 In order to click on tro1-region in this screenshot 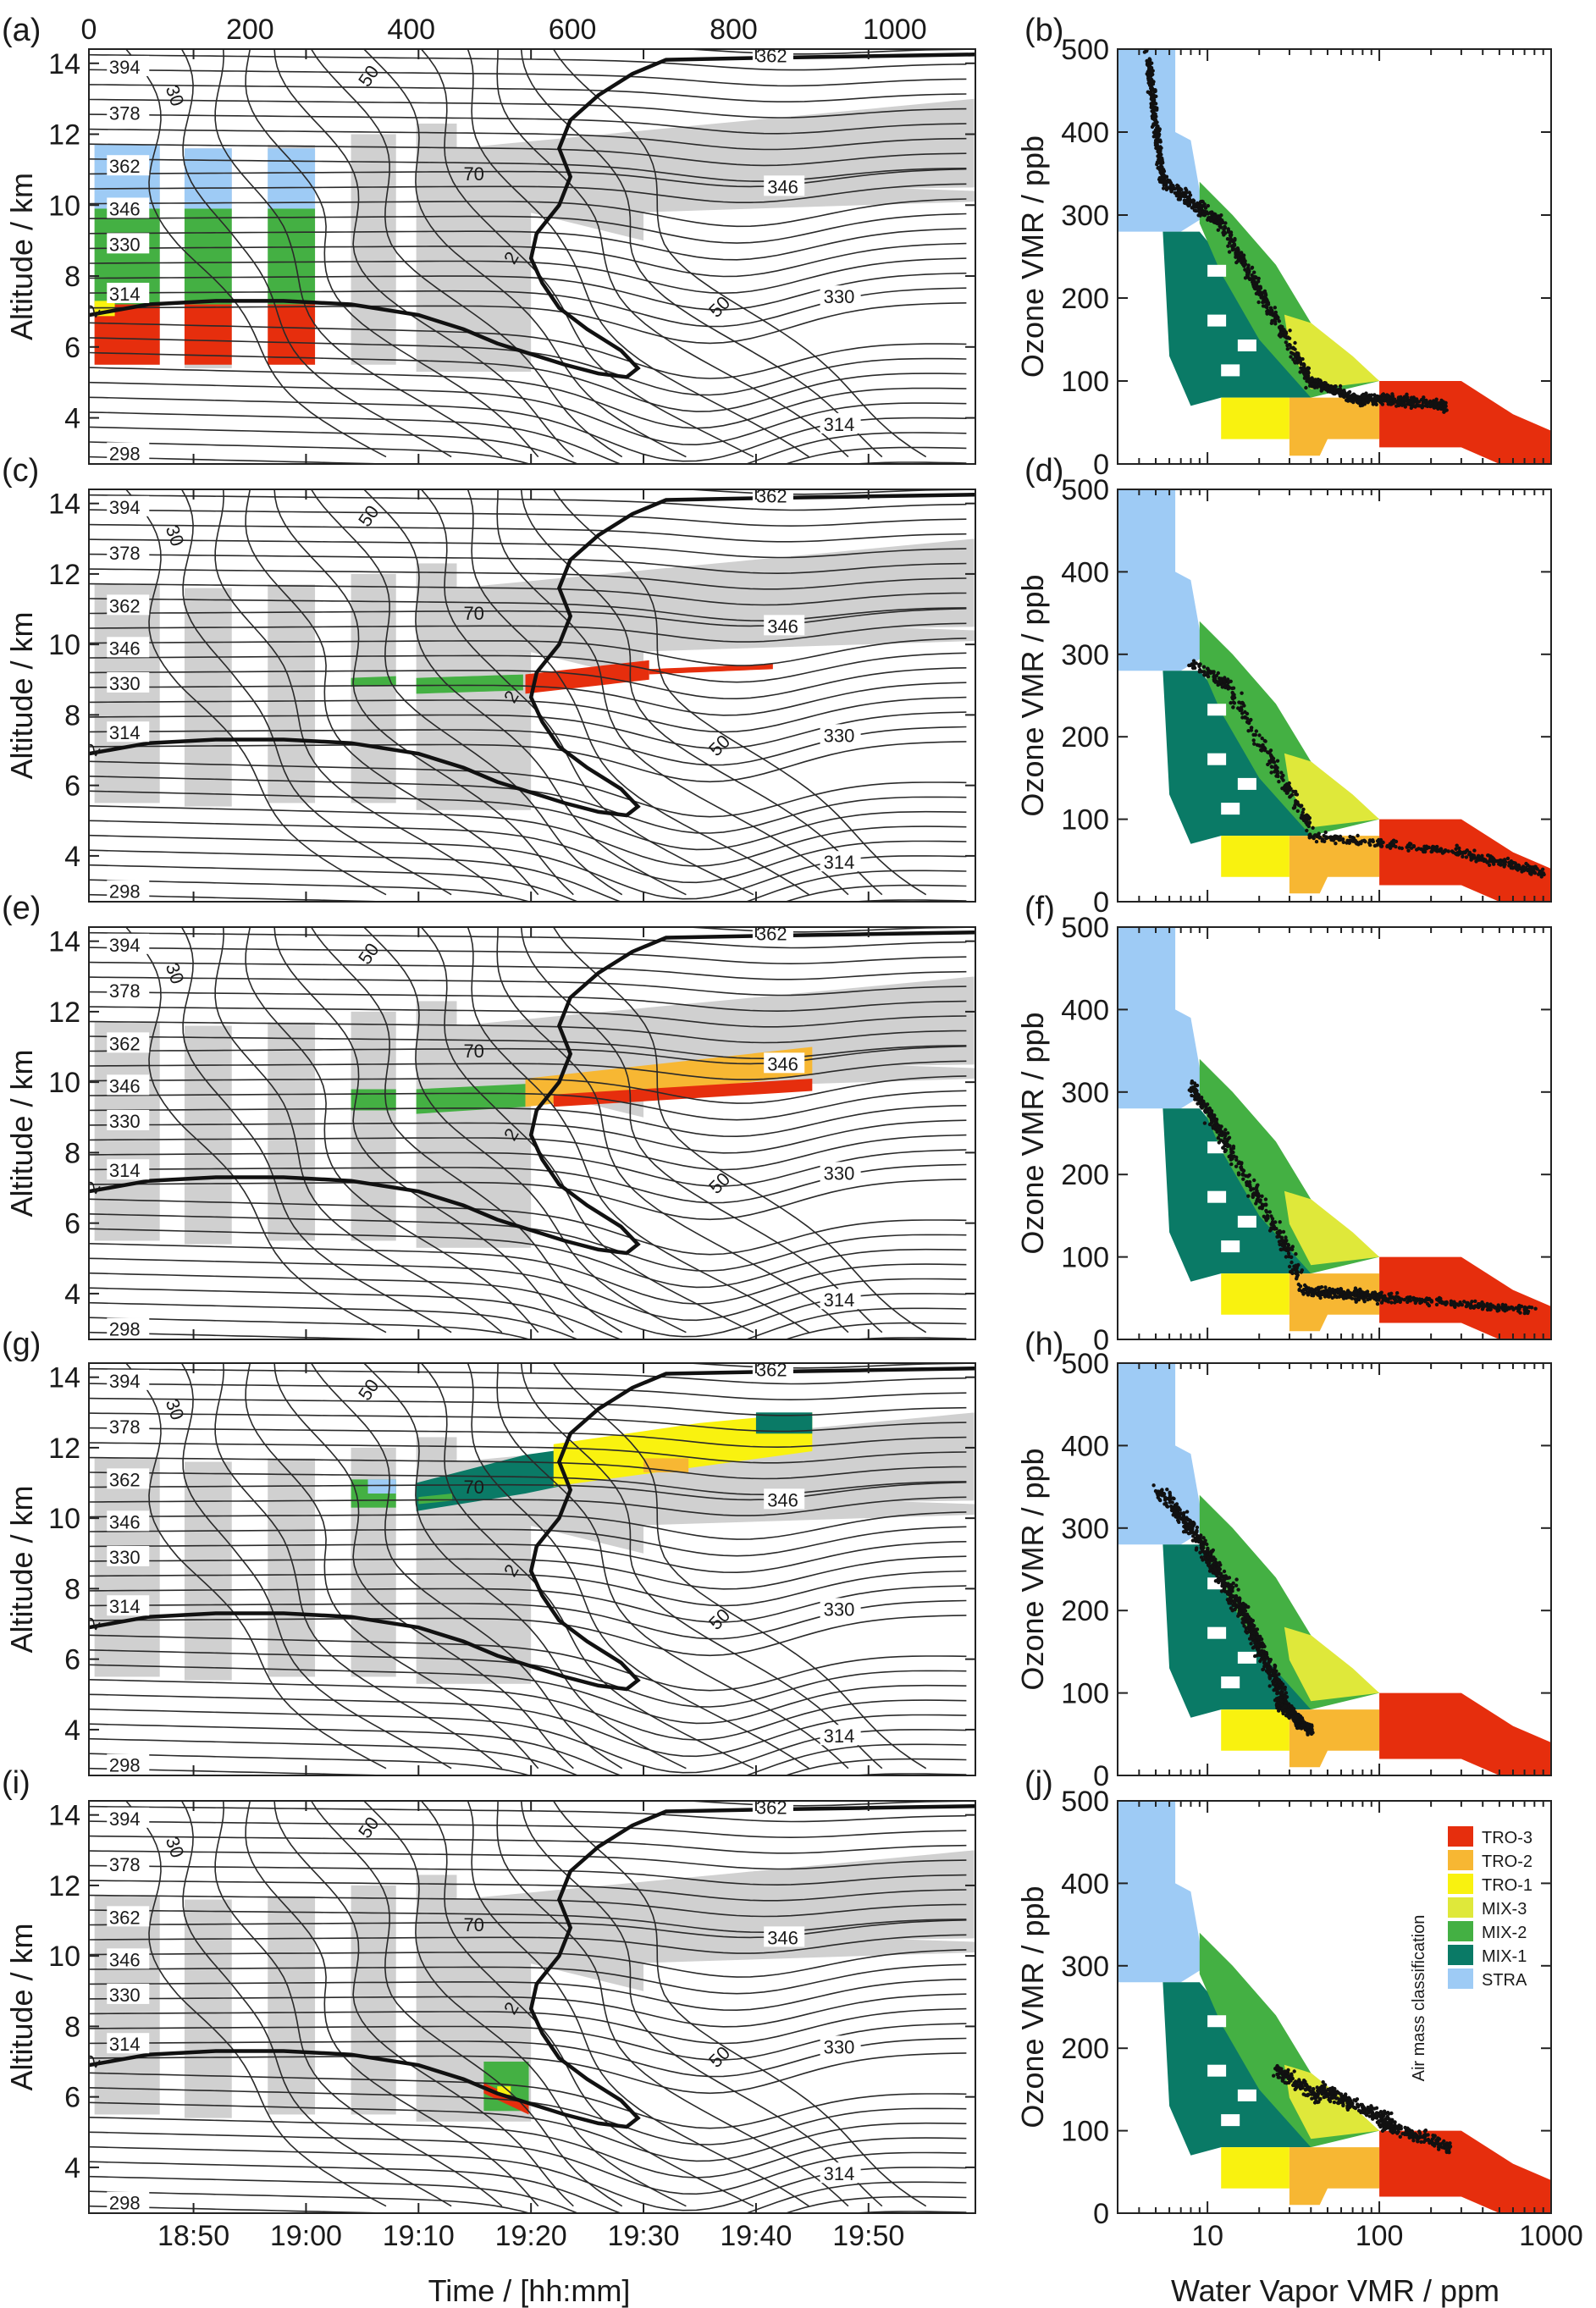, I will do `click(1255, 2168)`.